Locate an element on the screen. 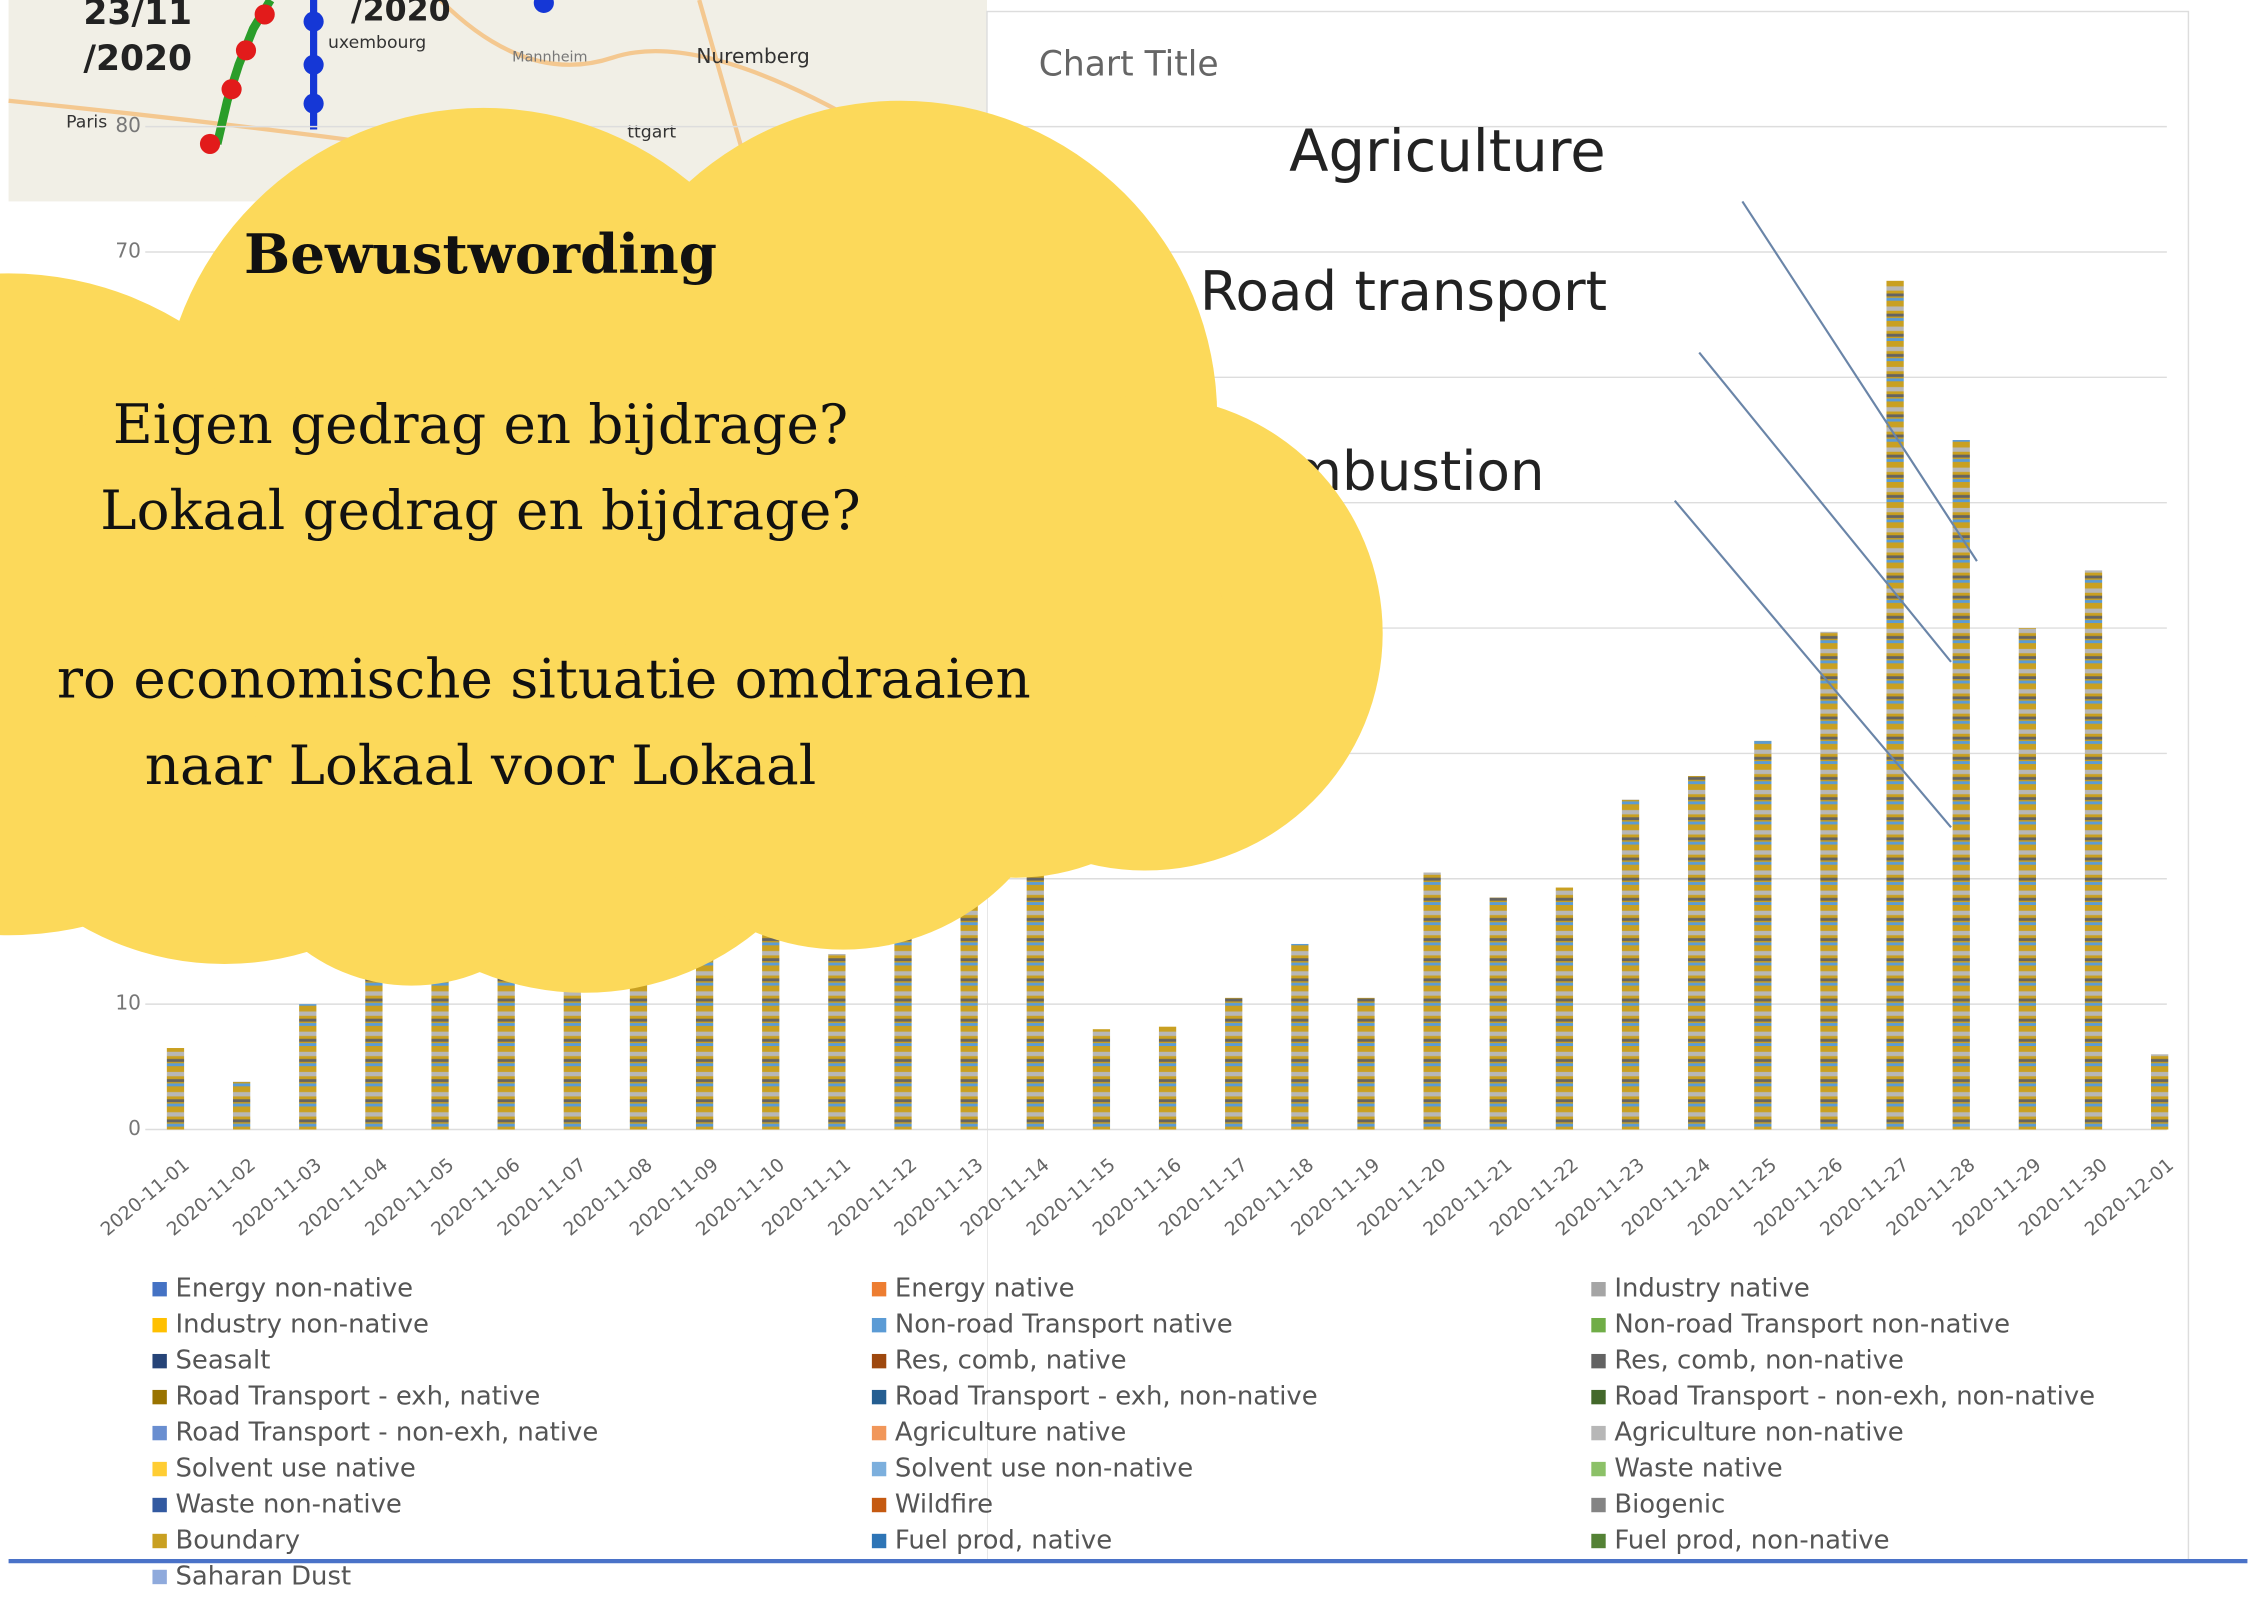 This screenshot has height=1600, width=2256. cloud-line: Eigen gedrag en bijdrage? is located at coordinates (480, 424).